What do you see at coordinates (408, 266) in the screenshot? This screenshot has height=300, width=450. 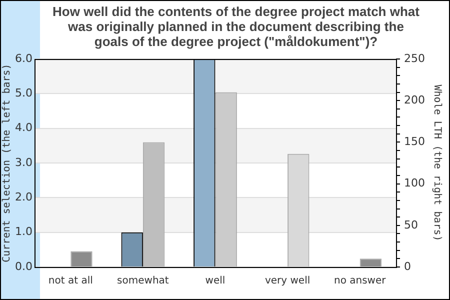 I see `y2-tick-label: 0` at bounding box center [408, 266].